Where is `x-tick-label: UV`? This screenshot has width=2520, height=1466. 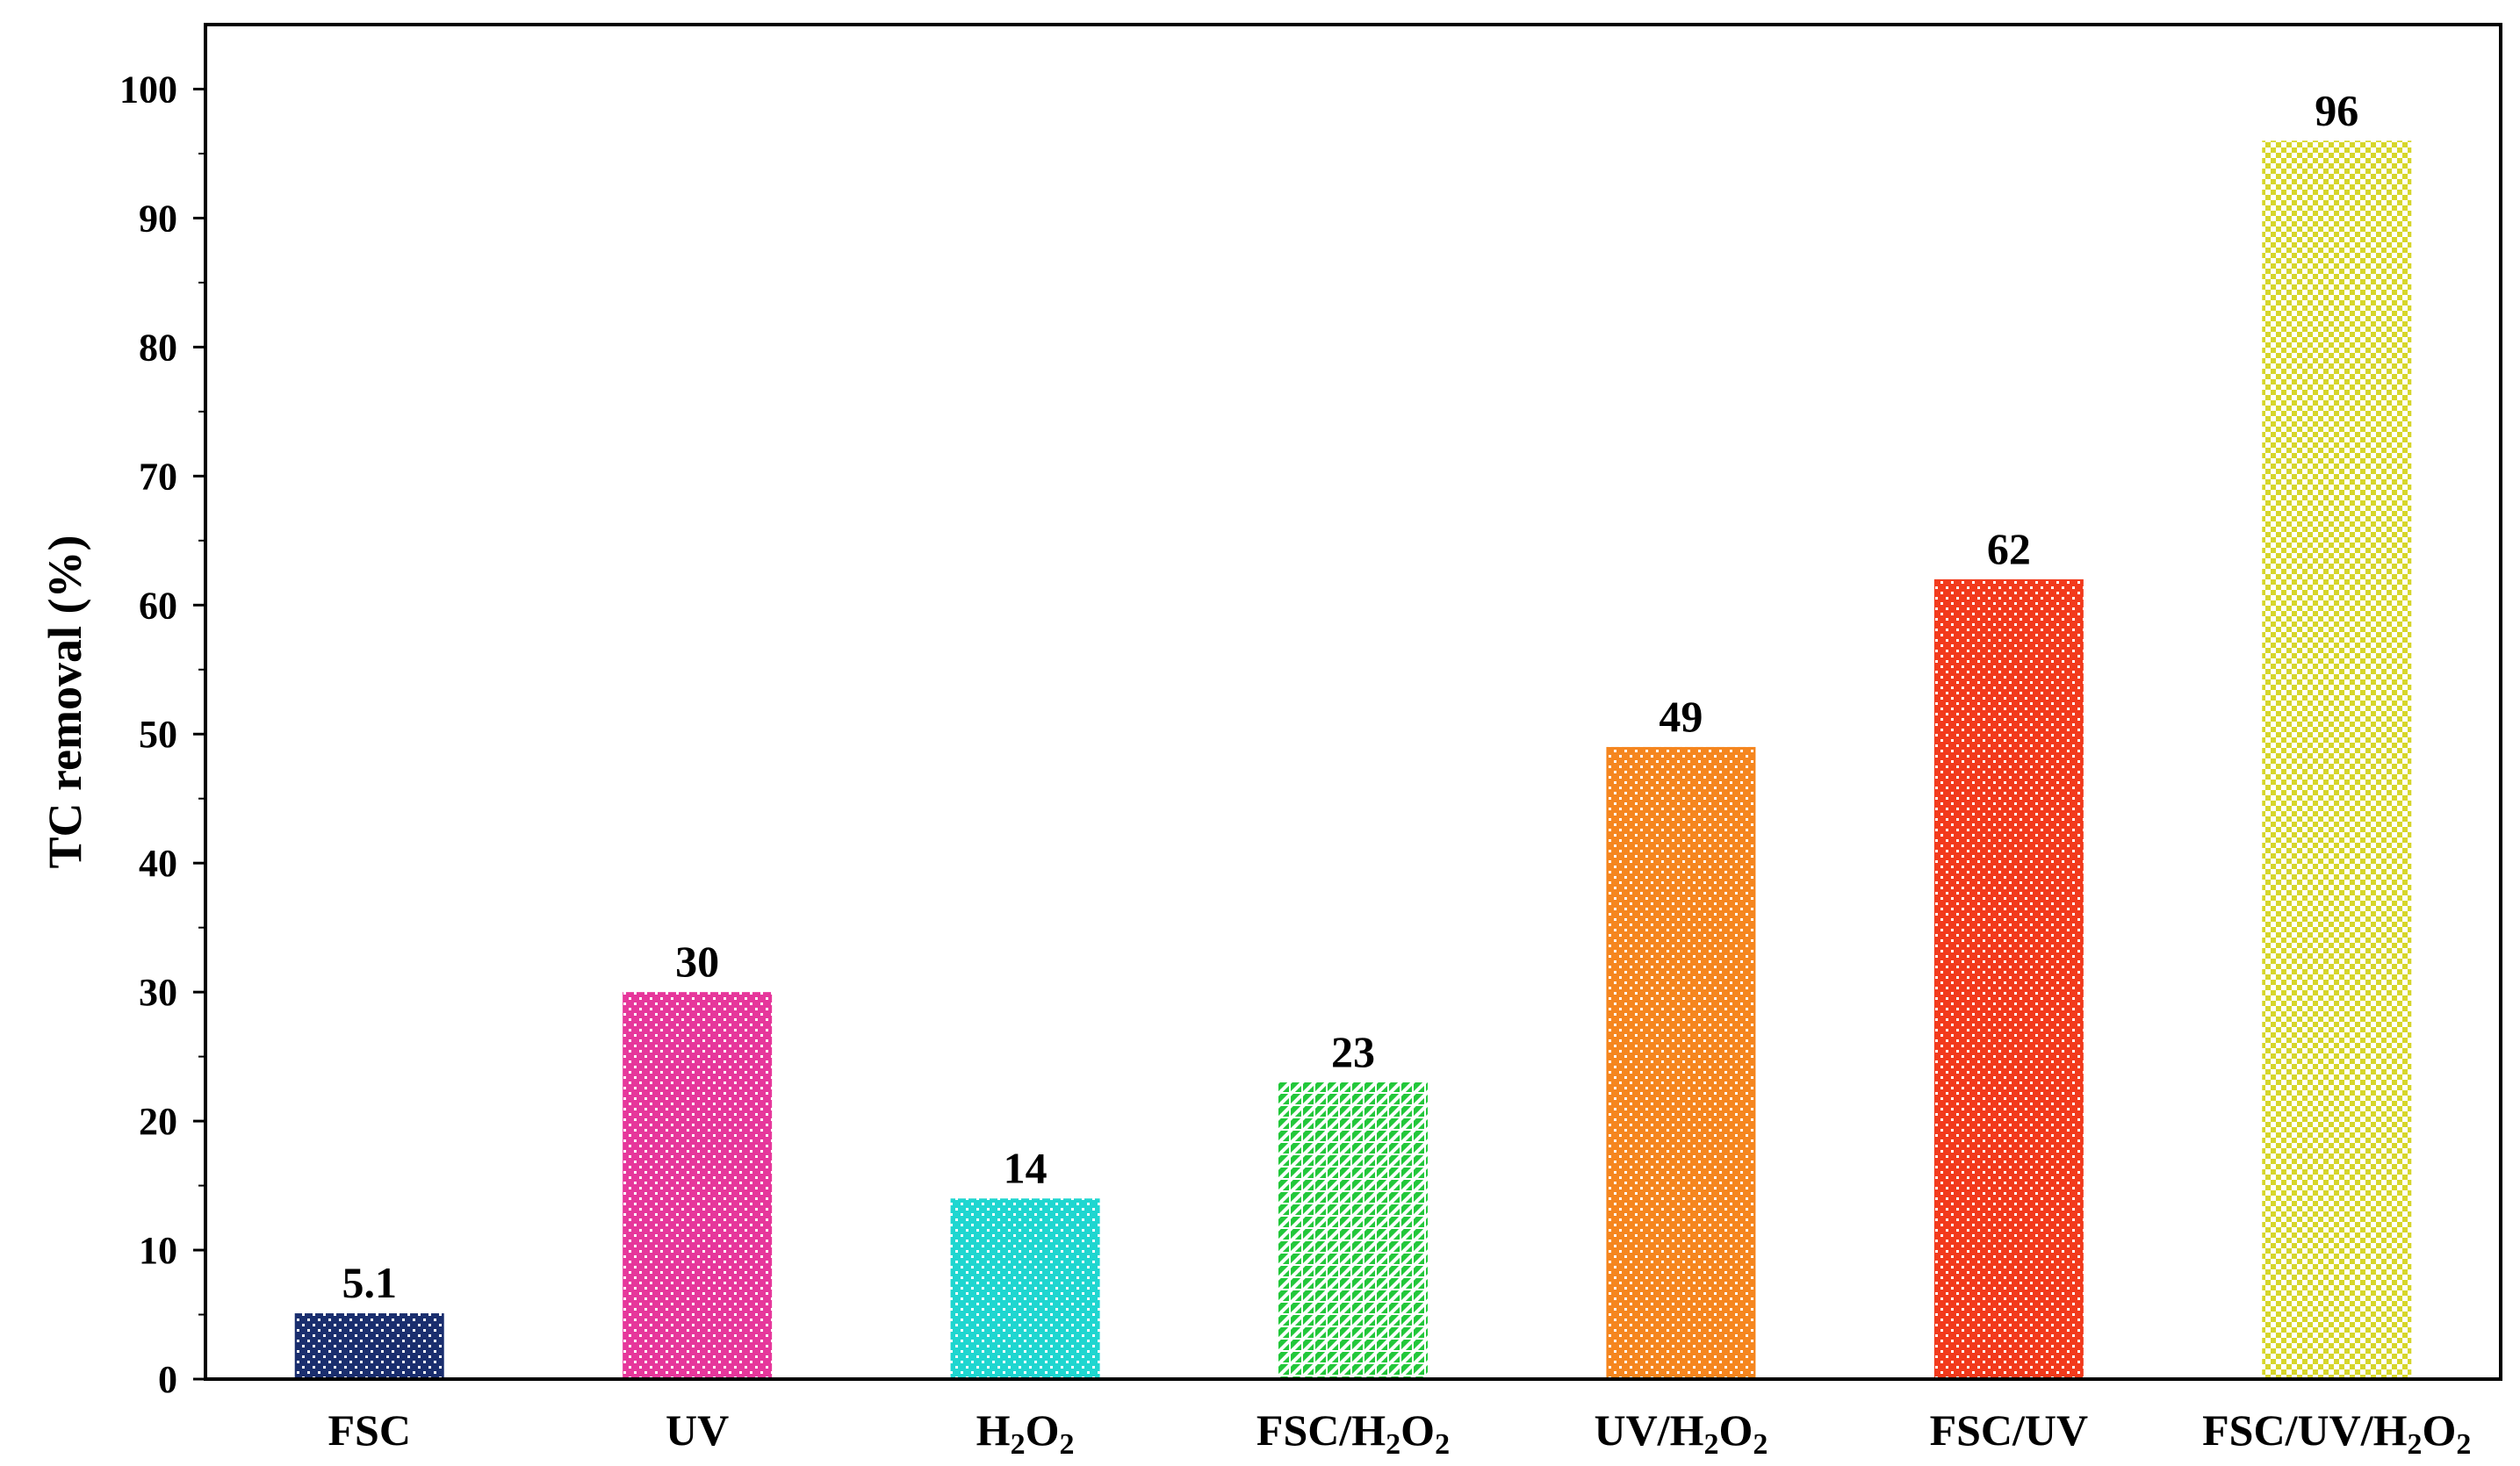 x-tick-label: UV is located at coordinates (697, 1430).